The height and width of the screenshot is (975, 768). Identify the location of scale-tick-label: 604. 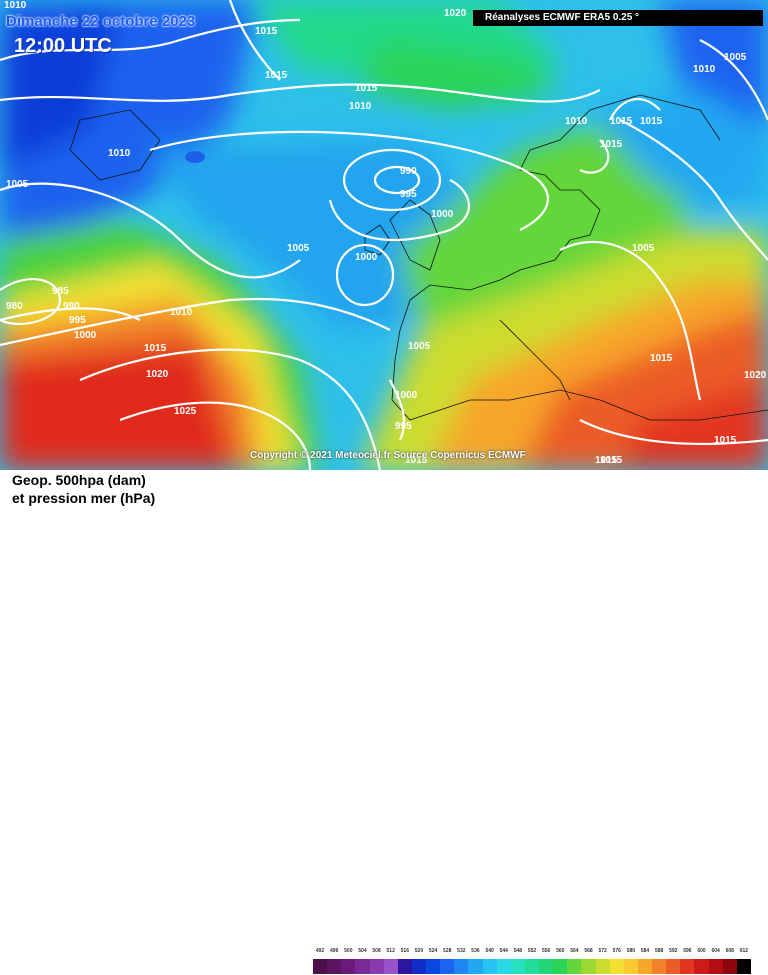
(715, 951).